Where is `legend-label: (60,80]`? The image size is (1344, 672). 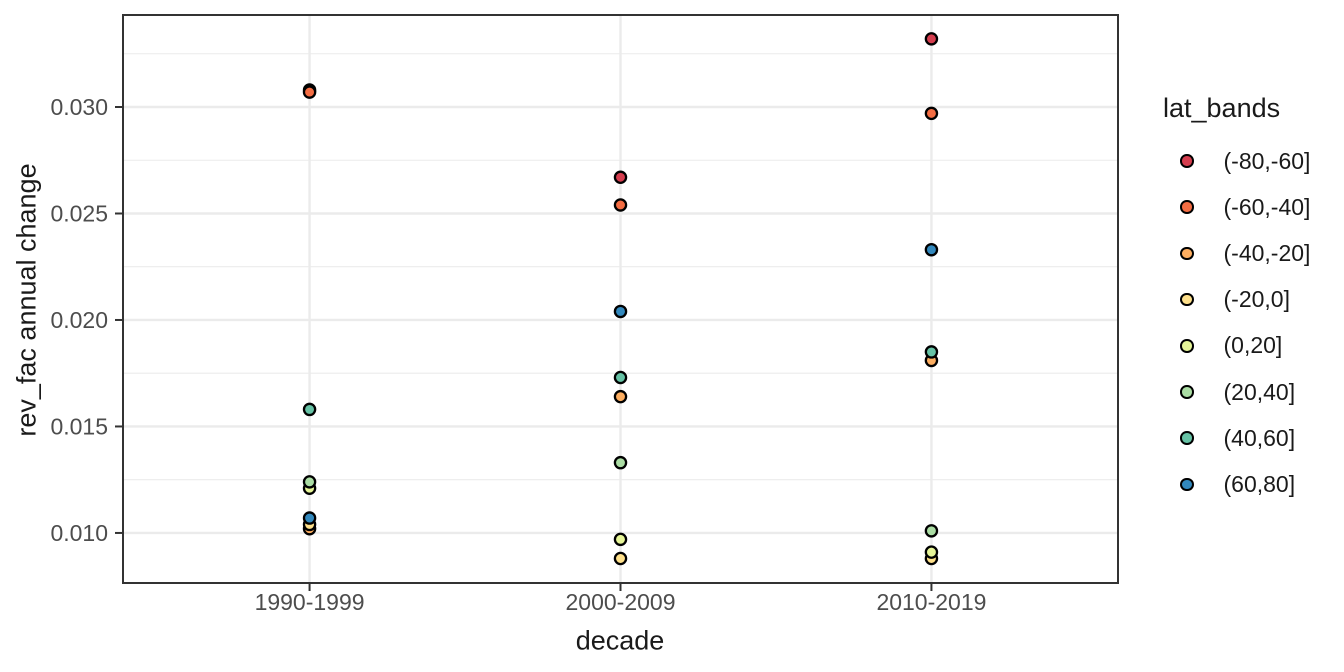 legend-label: (60,80] is located at coordinates (1259, 483).